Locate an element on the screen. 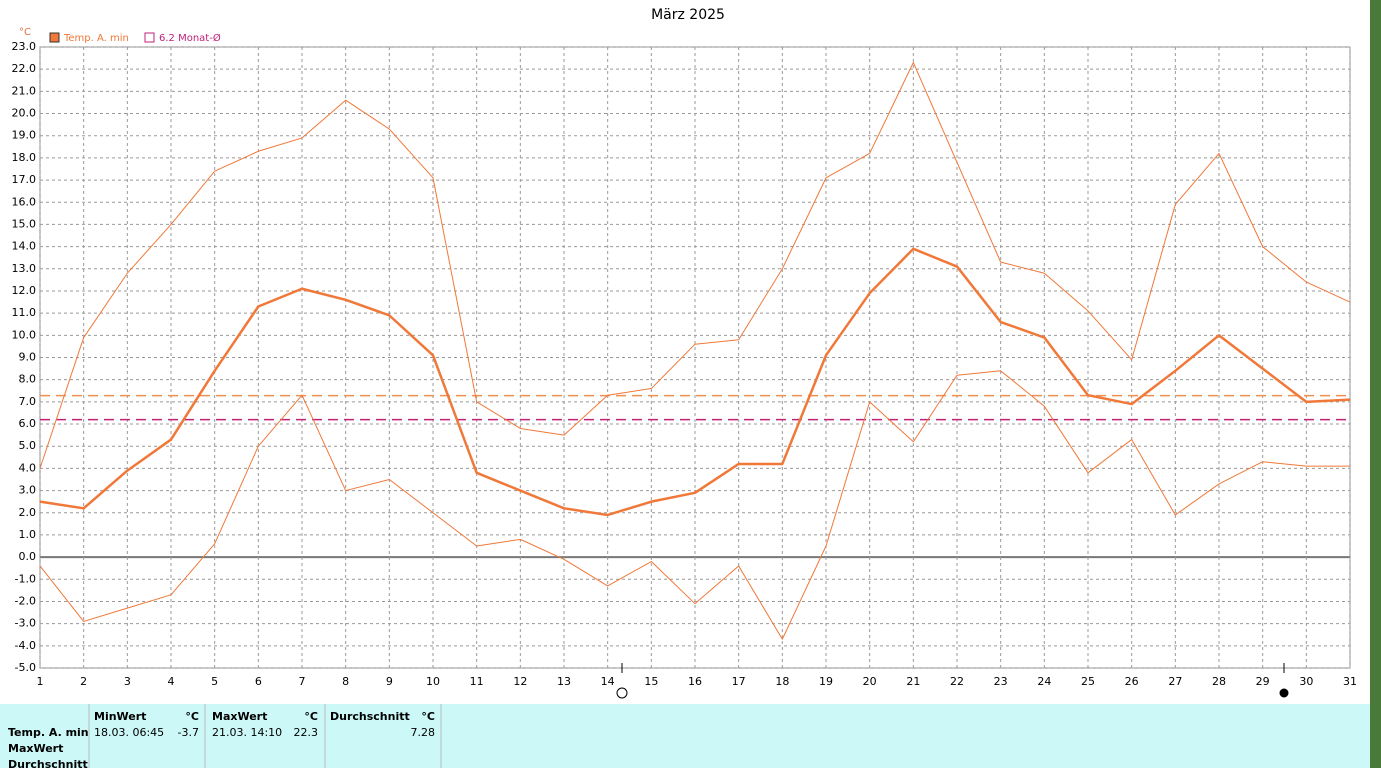 The height and width of the screenshot is (768, 1381). x-tick-label: 25 is located at coordinates (1088, 681).